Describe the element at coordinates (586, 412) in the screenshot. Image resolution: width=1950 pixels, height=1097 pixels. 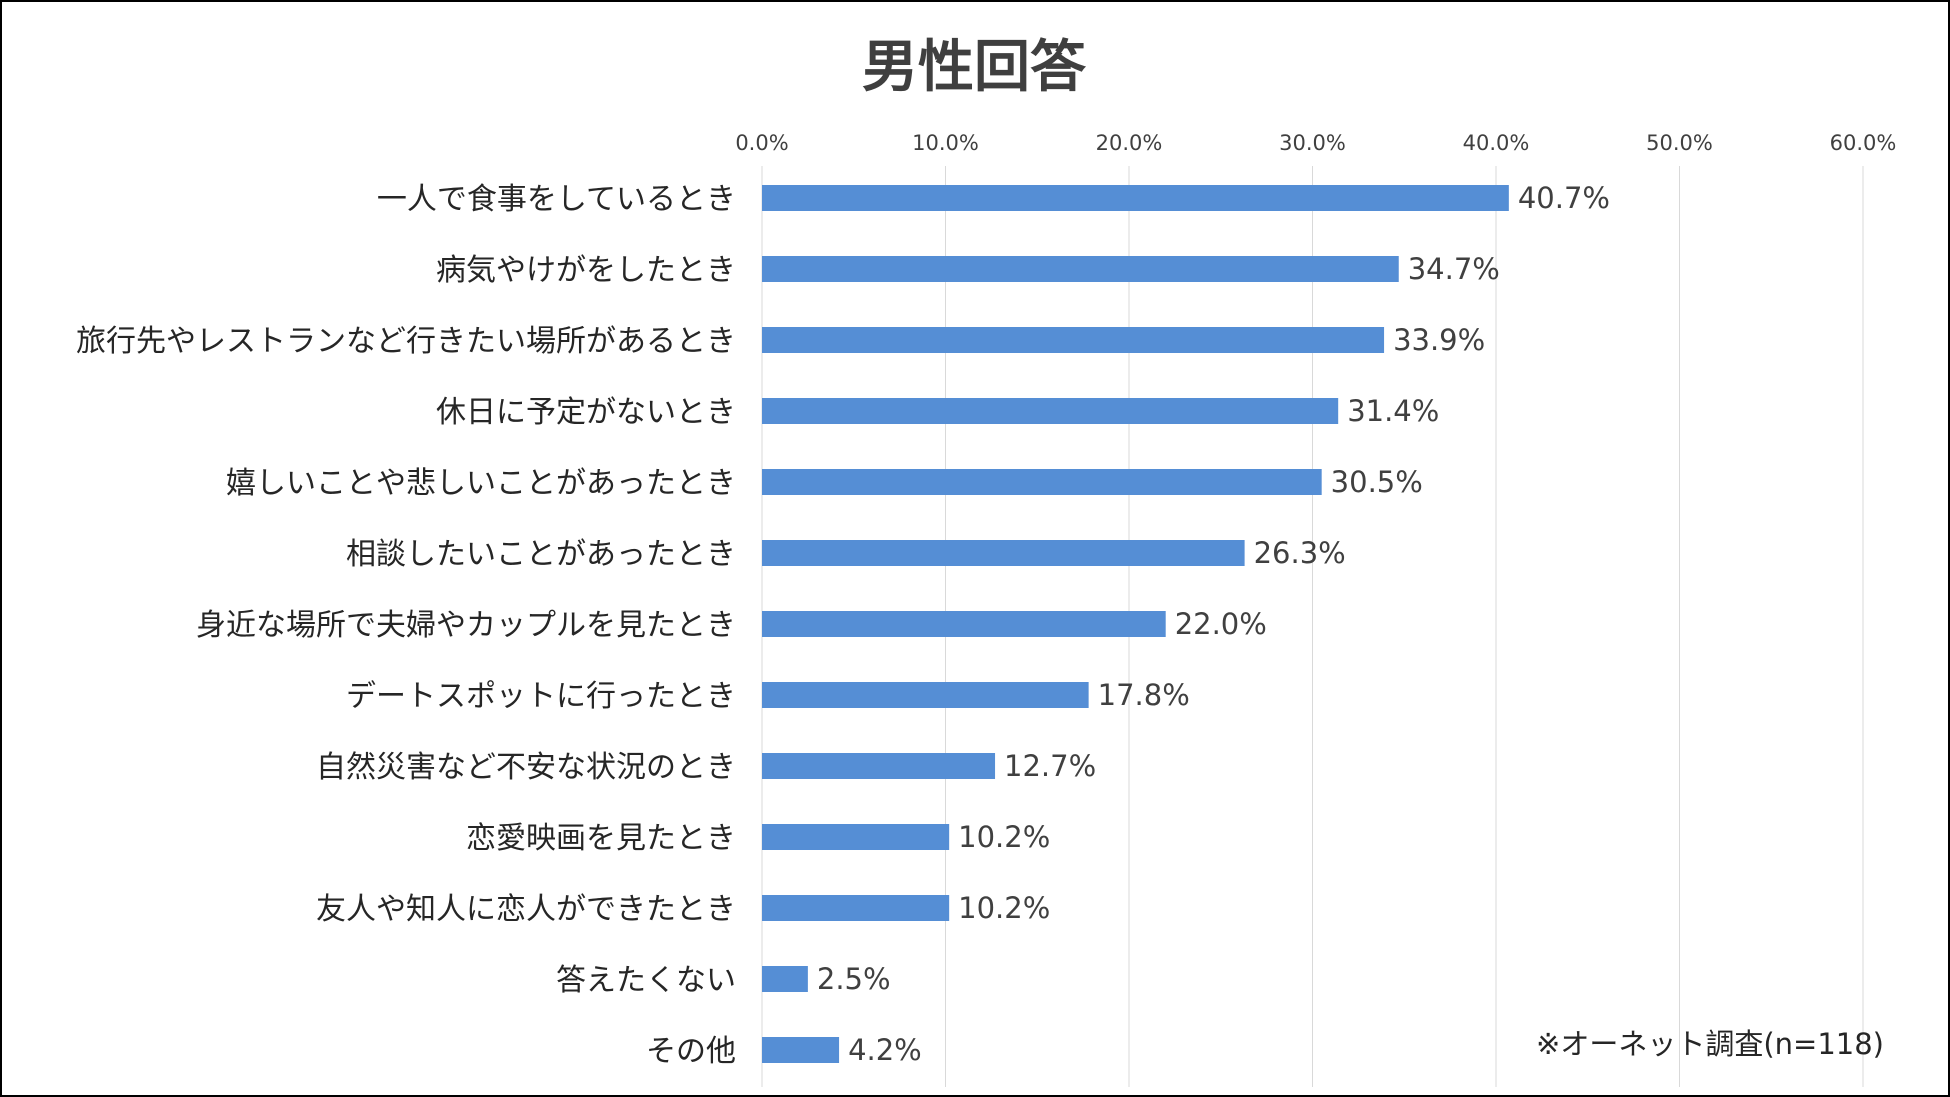
I see `category-label: 休日に予定がないとき` at that location.